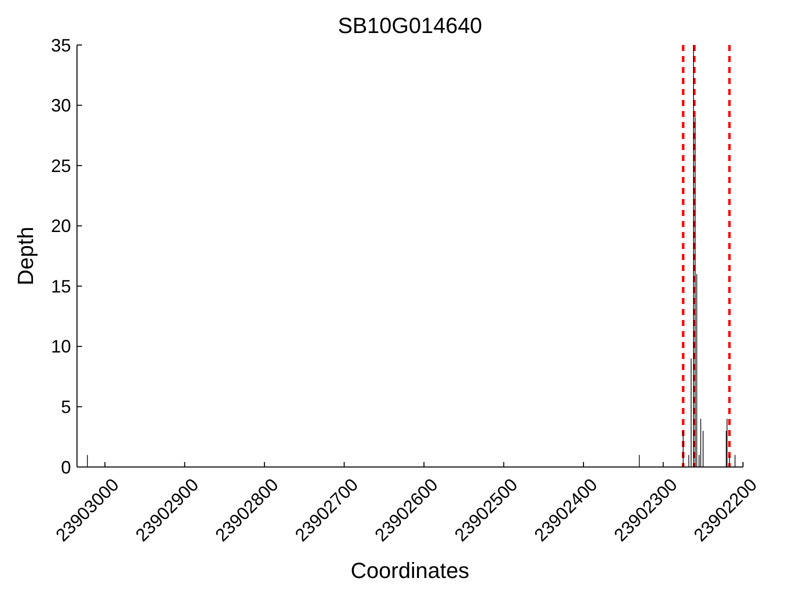 This screenshot has height=600, width=800. I want to click on y-tick-label: 0, so click(65, 467).